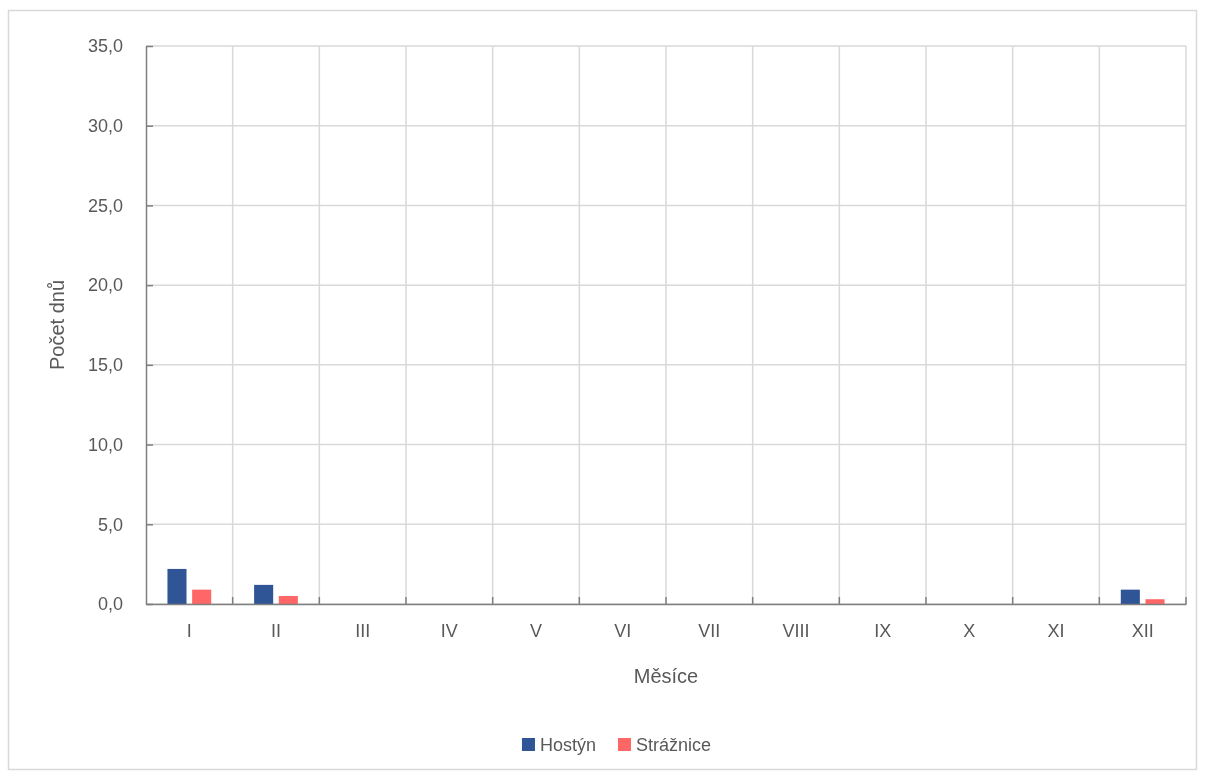 The image size is (1205, 778). Describe the element at coordinates (105, 285) in the screenshot. I see `y-tick-label: 20,0` at that location.